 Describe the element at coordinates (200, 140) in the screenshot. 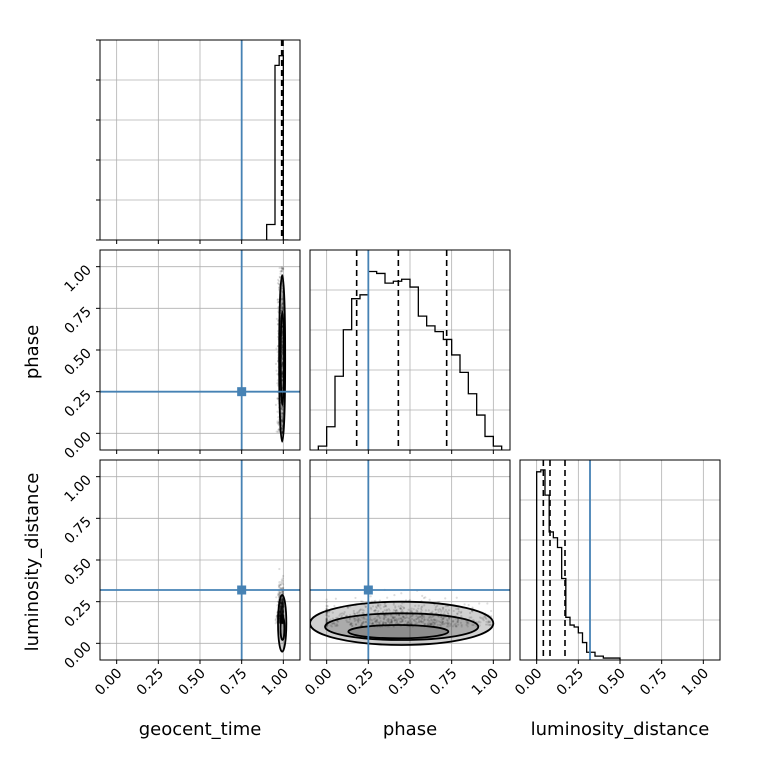

I see `panel-frame` at that location.